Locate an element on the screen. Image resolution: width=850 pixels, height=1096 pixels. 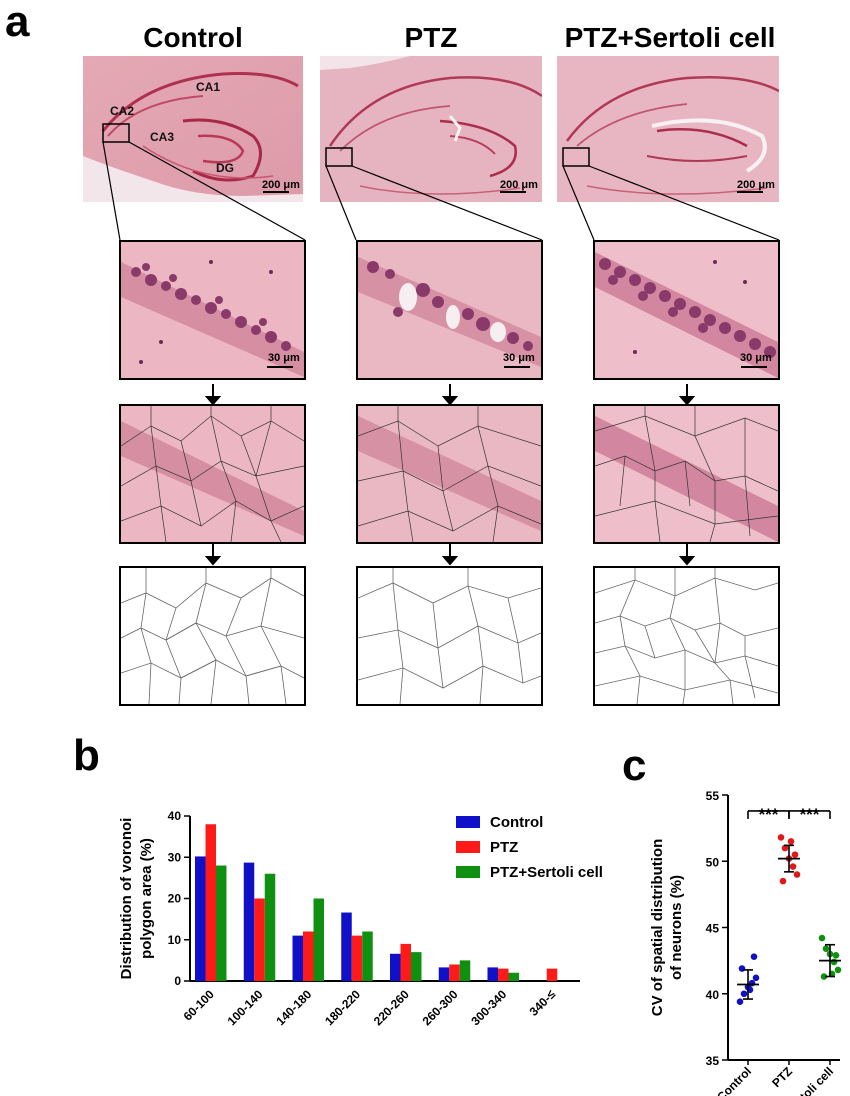
panel-a-label: a is located at coordinates (17, 23).